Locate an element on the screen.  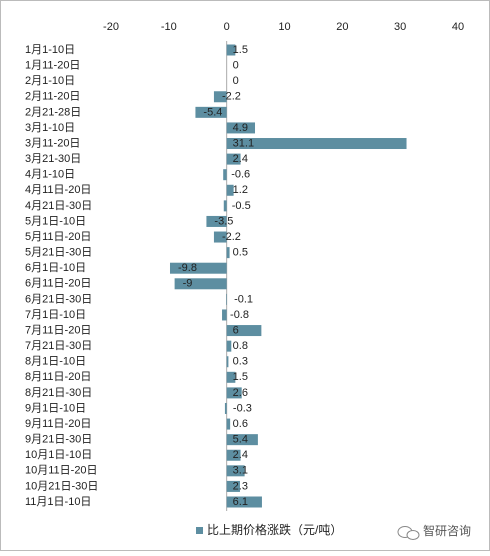
y-tick-label: 5月11日-20日 is located at coordinates (58, 237).